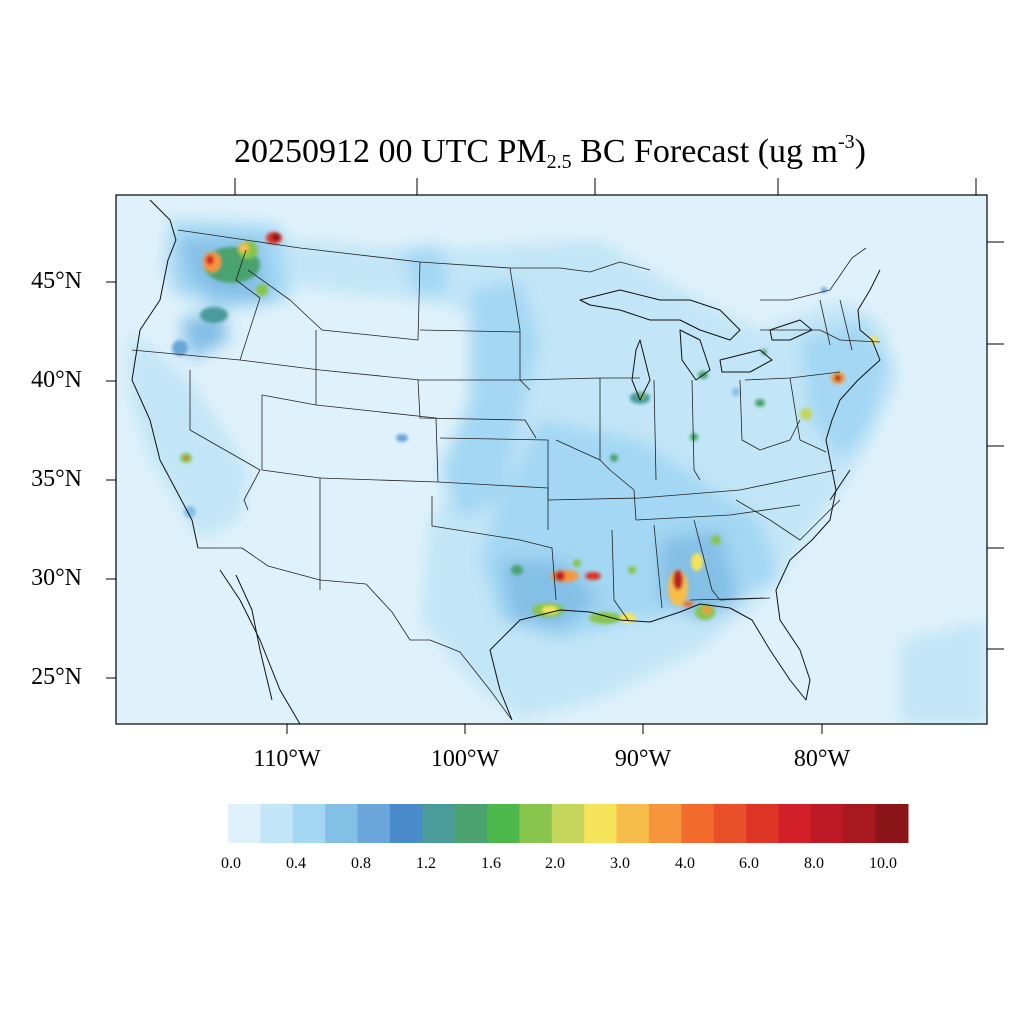  What do you see at coordinates (56, 380) in the screenshot?
I see `lat-label-40: 40°N` at bounding box center [56, 380].